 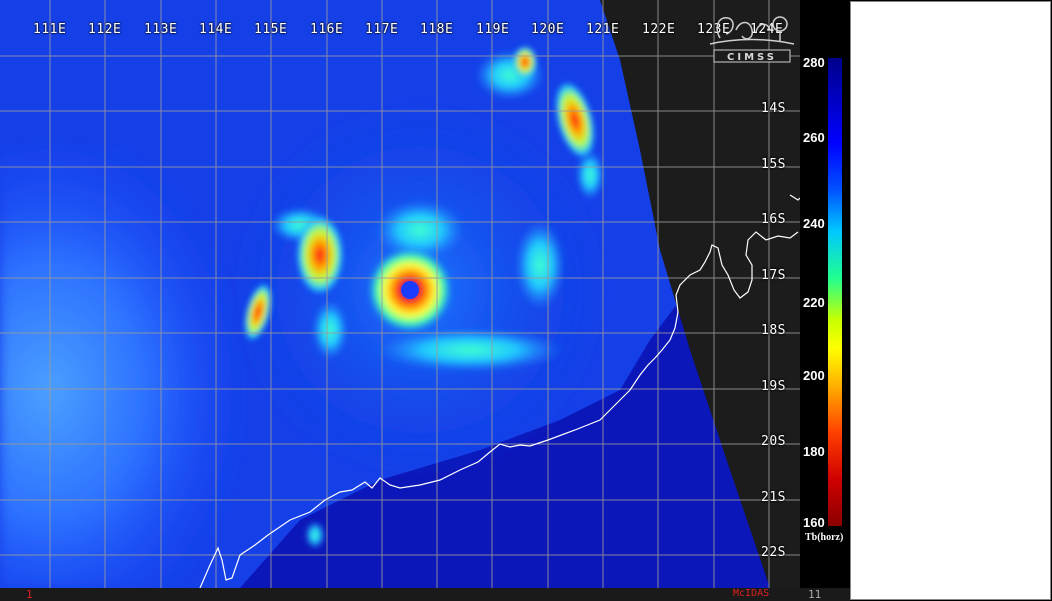 I want to click on colorbar-tick-160: 160, so click(x=814, y=522).